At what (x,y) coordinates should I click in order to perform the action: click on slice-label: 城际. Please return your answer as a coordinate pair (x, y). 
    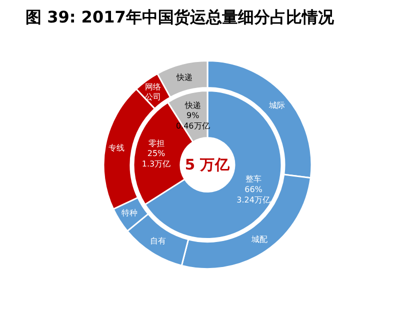
    Looking at the image, I should click on (276, 105).